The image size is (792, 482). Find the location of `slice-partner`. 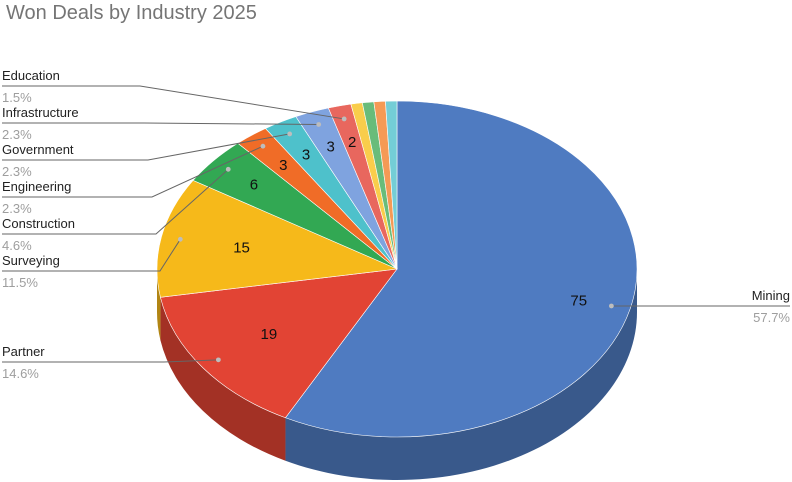

slice-partner is located at coordinates (279, 343).